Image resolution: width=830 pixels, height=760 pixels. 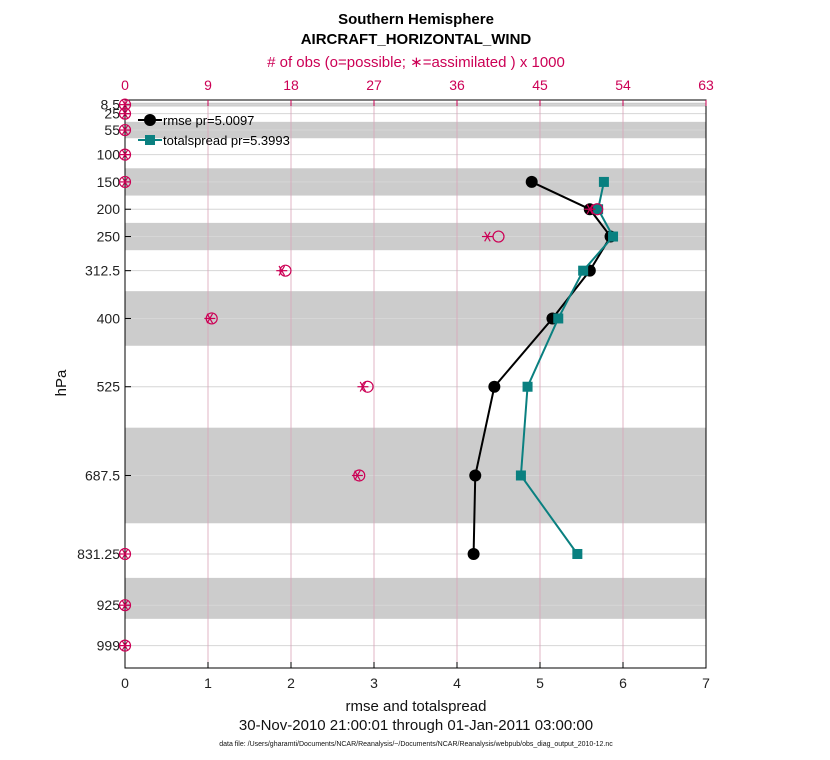 What do you see at coordinates (498, 236) in the screenshot?
I see `obs-possible-marker` at bounding box center [498, 236].